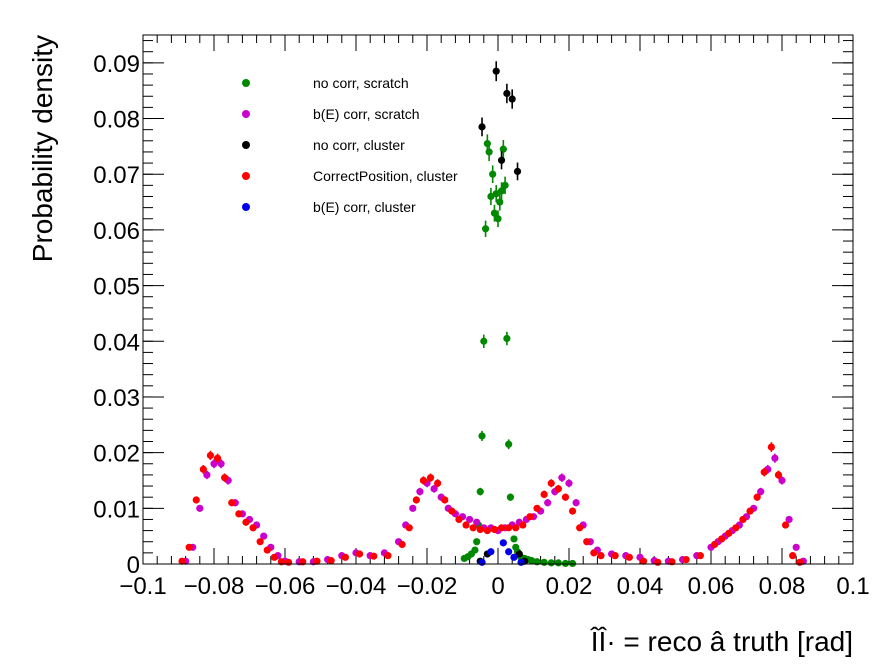 This screenshot has height=672, width=896. What do you see at coordinates (385, 176) in the screenshot?
I see `legend-label: CorrectPosition, cluster` at bounding box center [385, 176].